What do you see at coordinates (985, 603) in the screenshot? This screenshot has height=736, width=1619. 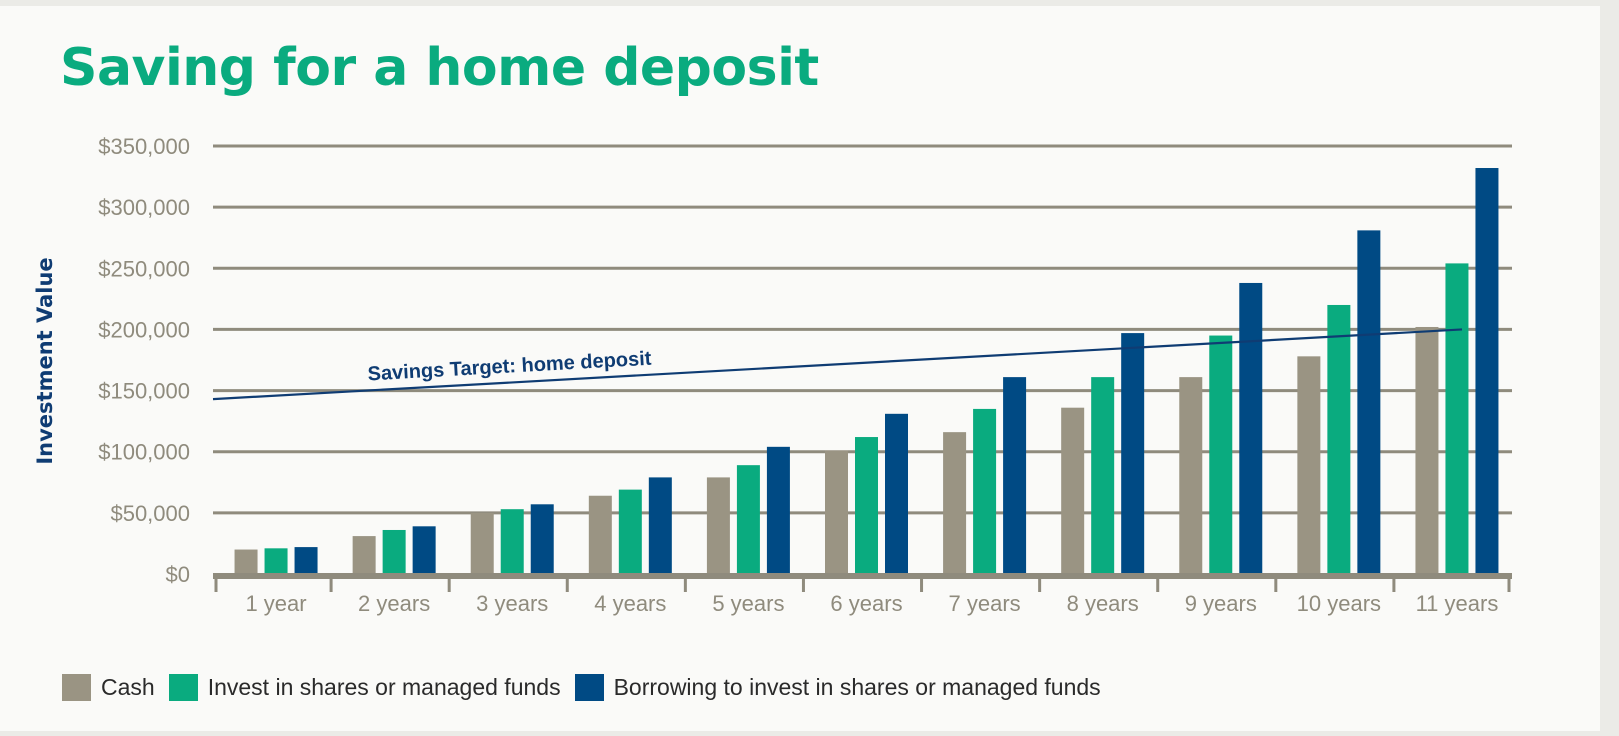 I see `x-tick-label: 7 years` at bounding box center [985, 603].